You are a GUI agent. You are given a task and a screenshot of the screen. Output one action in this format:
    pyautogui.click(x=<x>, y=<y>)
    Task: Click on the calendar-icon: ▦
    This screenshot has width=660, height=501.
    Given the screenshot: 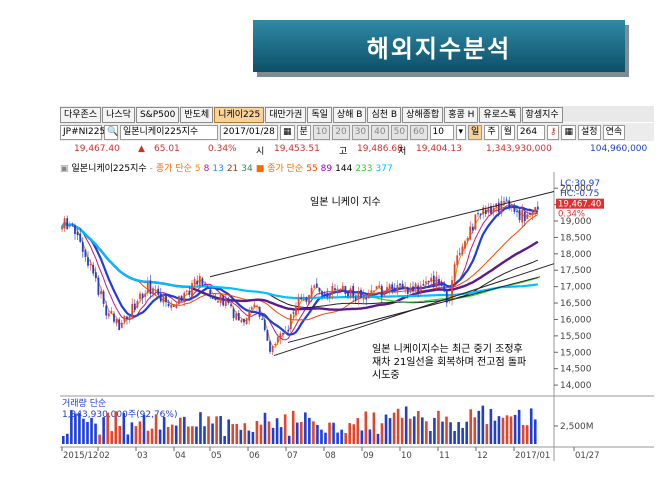 What is the action you would take?
    pyautogui.click(x=287, y=132)
    